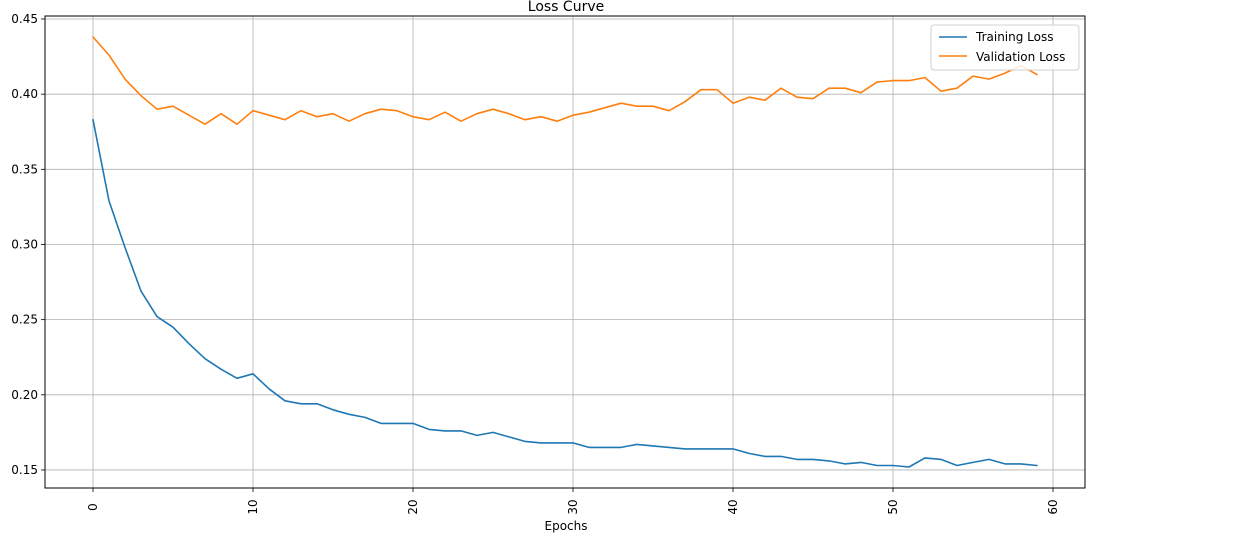 This screenshot has height=545, width=1250. Describe the element at coordinates (24, 94) in the screenshot. I see `y-tick-label: 0.40` at that location.